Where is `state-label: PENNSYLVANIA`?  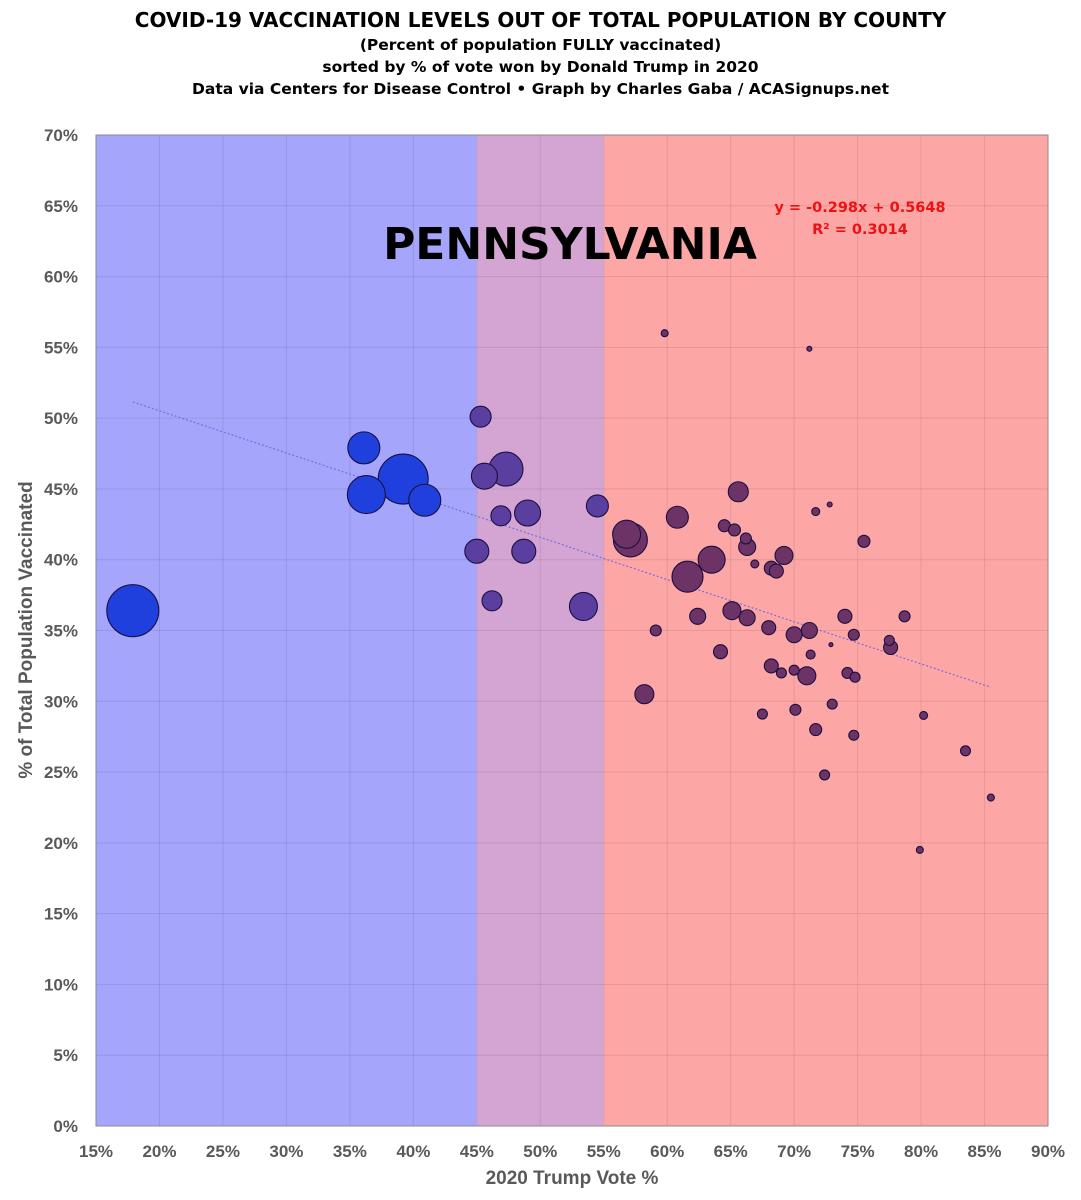 state-label: PENNSYLVANIA is located at coordinates (570, 244).